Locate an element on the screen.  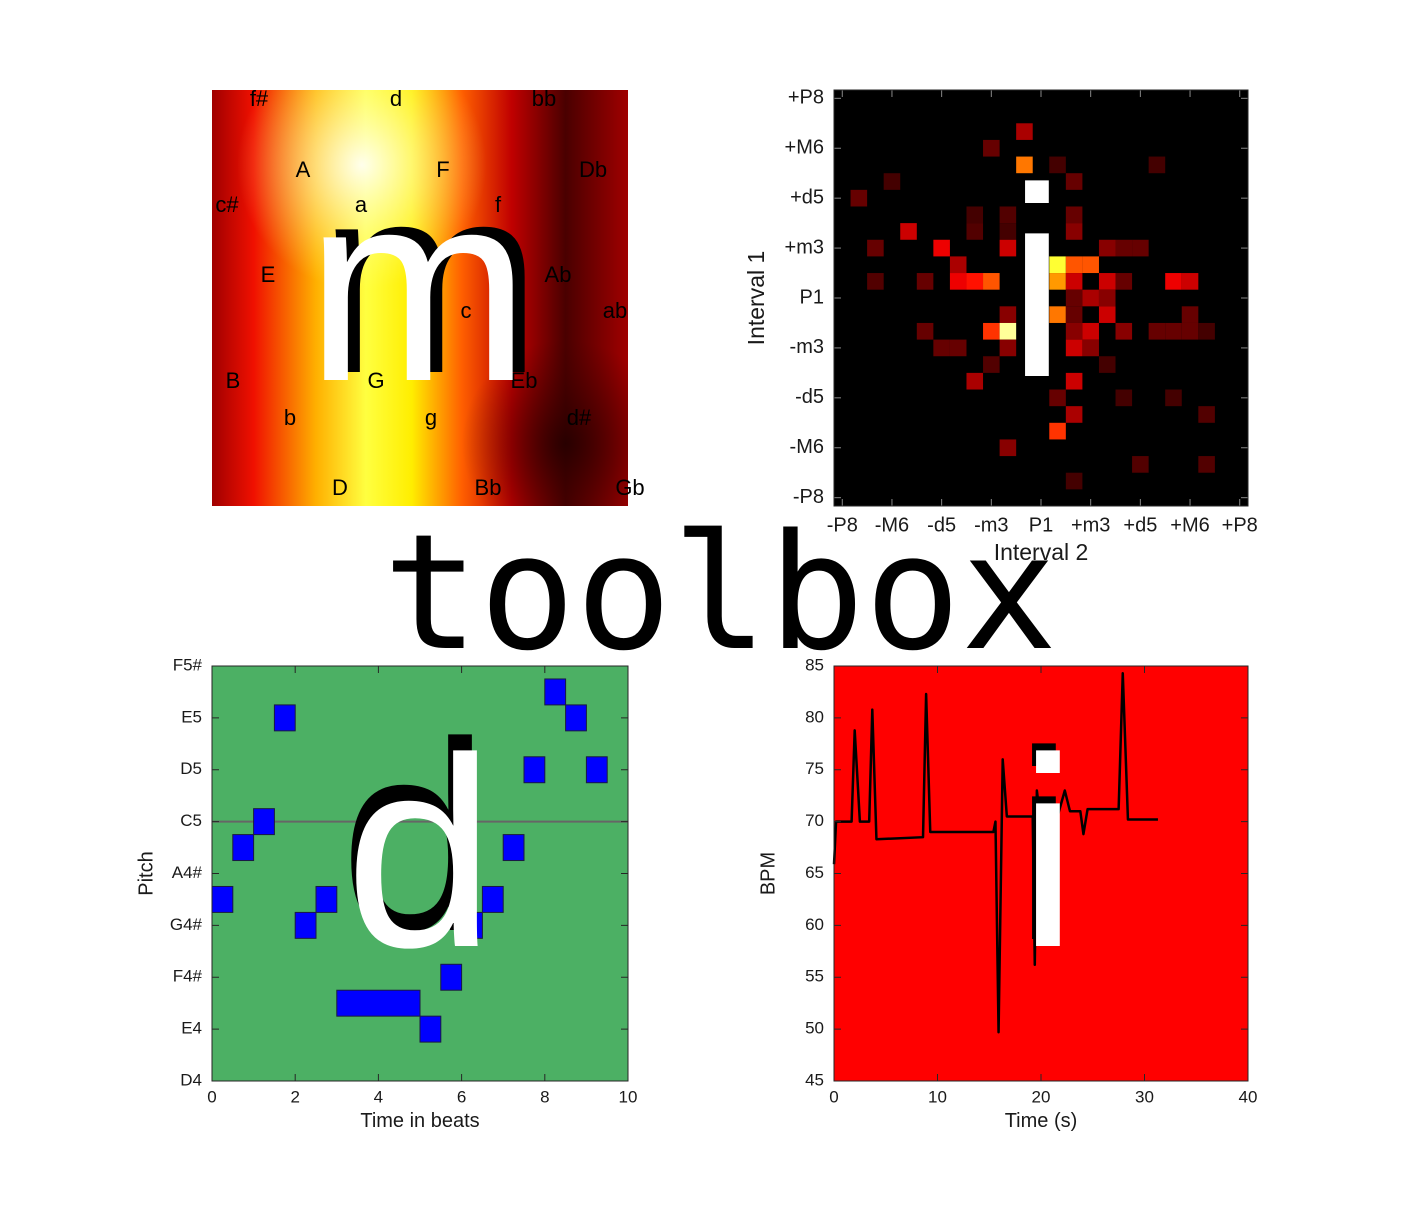
key-label: bb is located at coordinates (544, 98).